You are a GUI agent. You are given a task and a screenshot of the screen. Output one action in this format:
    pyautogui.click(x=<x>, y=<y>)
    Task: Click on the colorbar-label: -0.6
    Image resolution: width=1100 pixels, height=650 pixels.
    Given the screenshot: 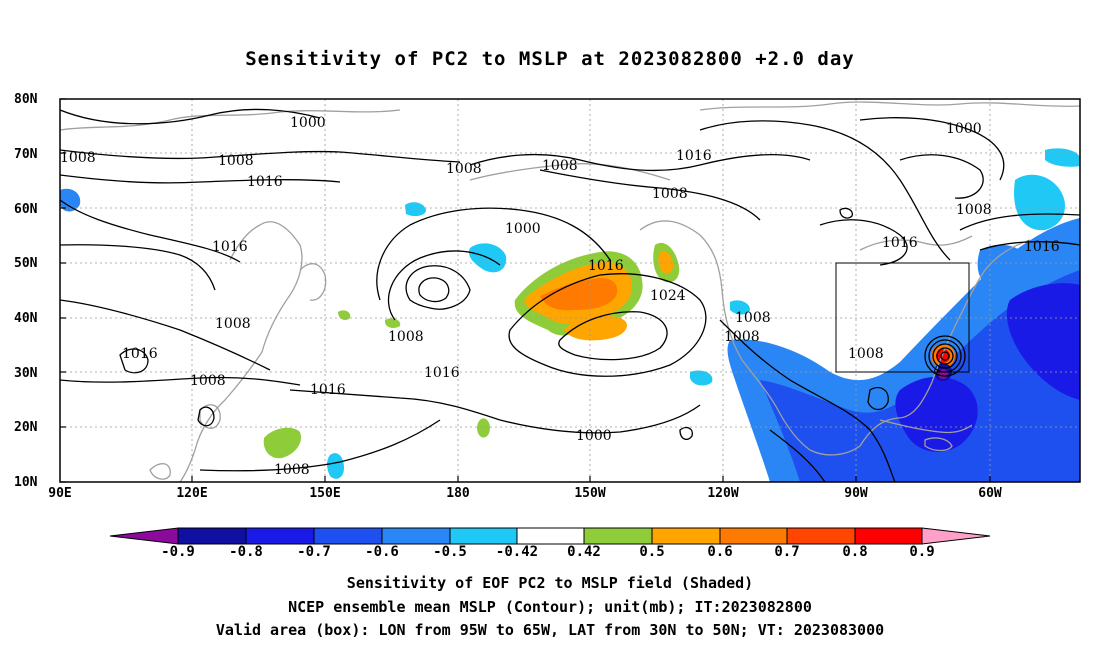 What is the action you would take?
    pyautogui.click(x=382, y=552)
    